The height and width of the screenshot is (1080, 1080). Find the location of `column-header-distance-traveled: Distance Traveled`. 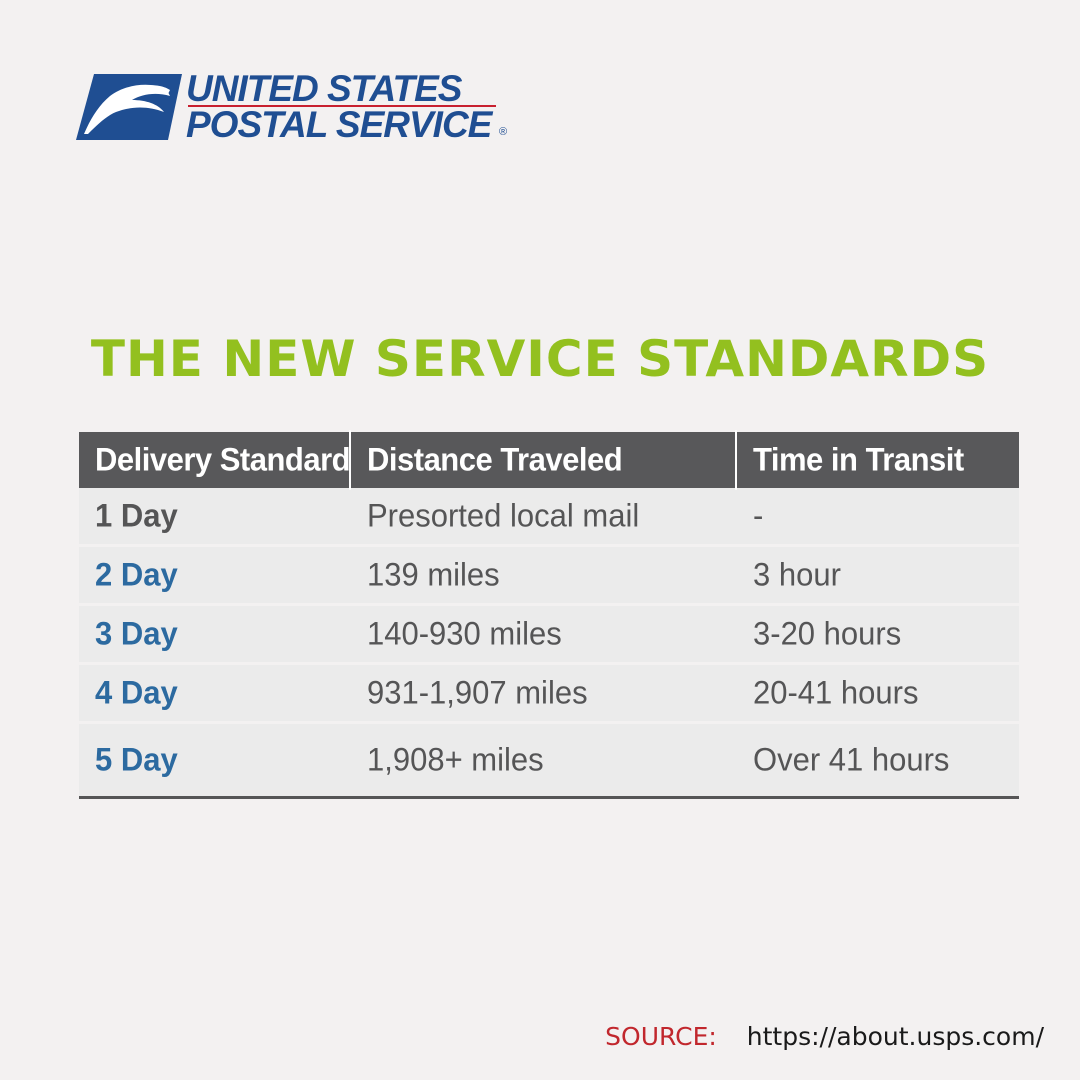

column-header-distance-traveled: Distance Traveled is located at coordinates (544, 460).